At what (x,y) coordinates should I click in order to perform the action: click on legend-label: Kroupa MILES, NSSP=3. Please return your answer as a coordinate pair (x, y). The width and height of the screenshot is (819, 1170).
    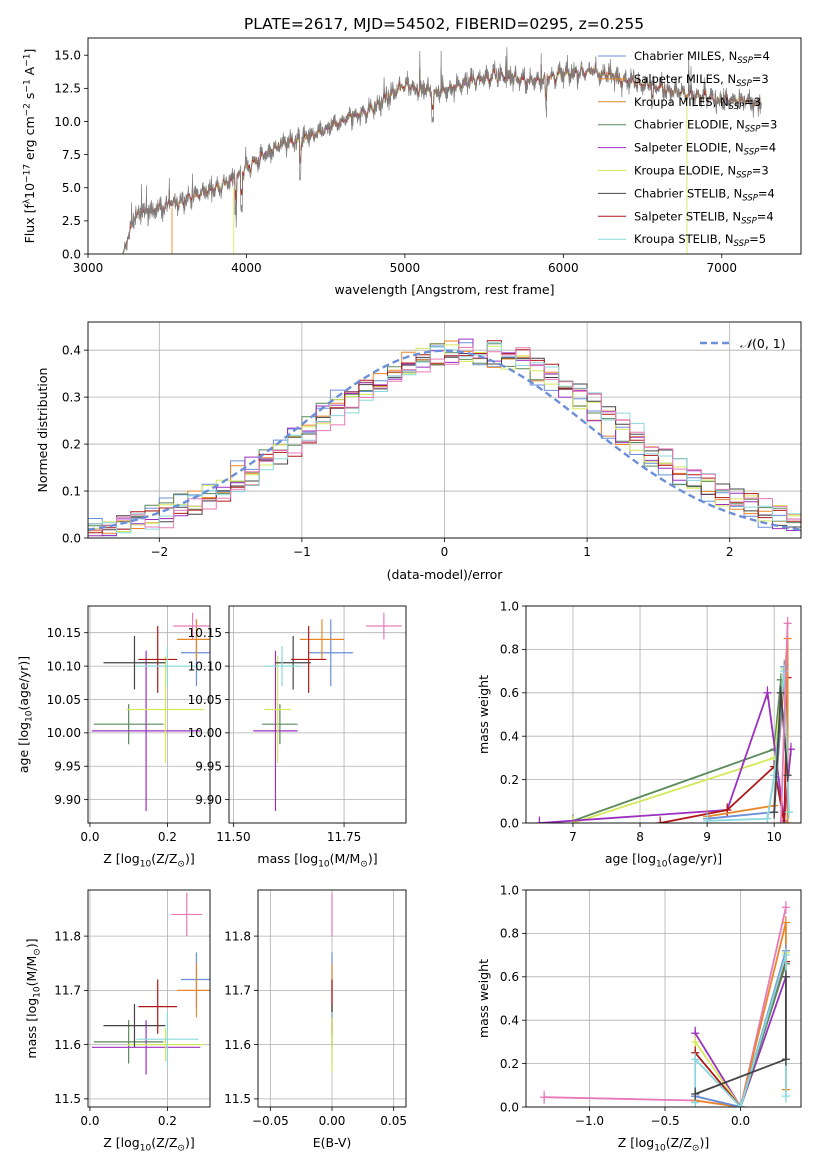
    Looking at the image, I should click on (697, 103).